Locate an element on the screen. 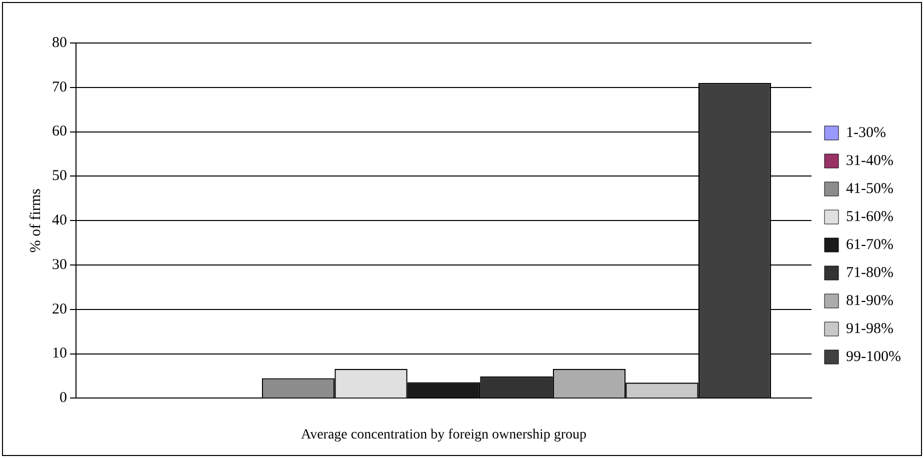 This screenshot has height=458, width=924. legend-label: 41-50% is located at coordinates (870, 188).